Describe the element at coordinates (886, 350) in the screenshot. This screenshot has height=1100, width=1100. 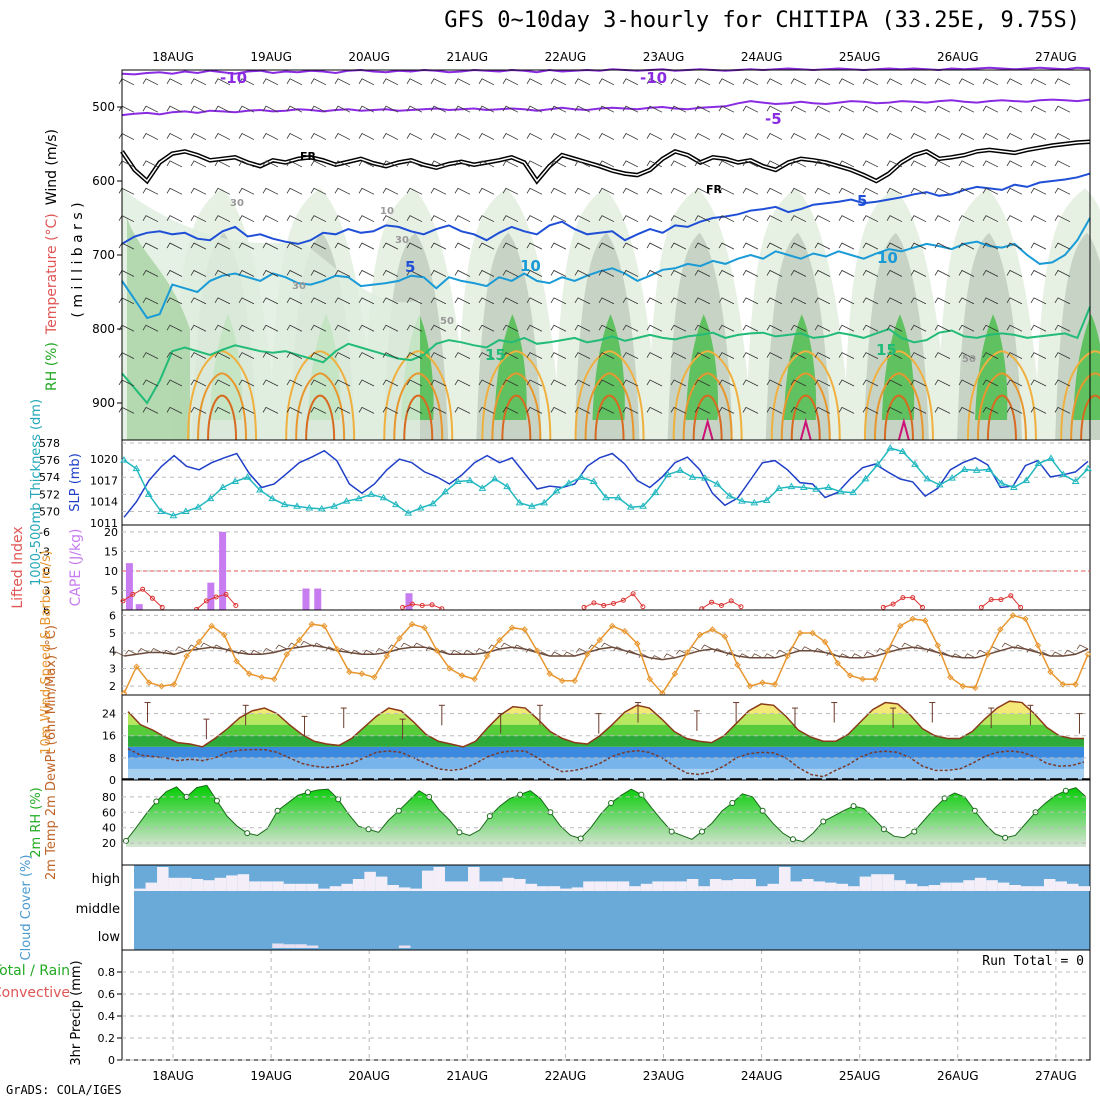
I see `contour-label: 15` at that location.